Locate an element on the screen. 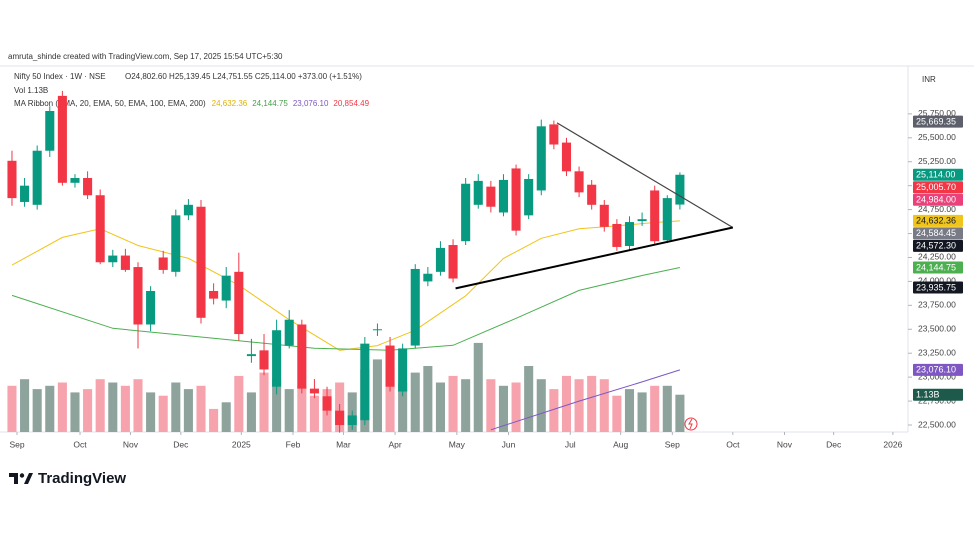 The image size is (974, 548). price-label: 25,114.00 is located at coordinates (935, 175).